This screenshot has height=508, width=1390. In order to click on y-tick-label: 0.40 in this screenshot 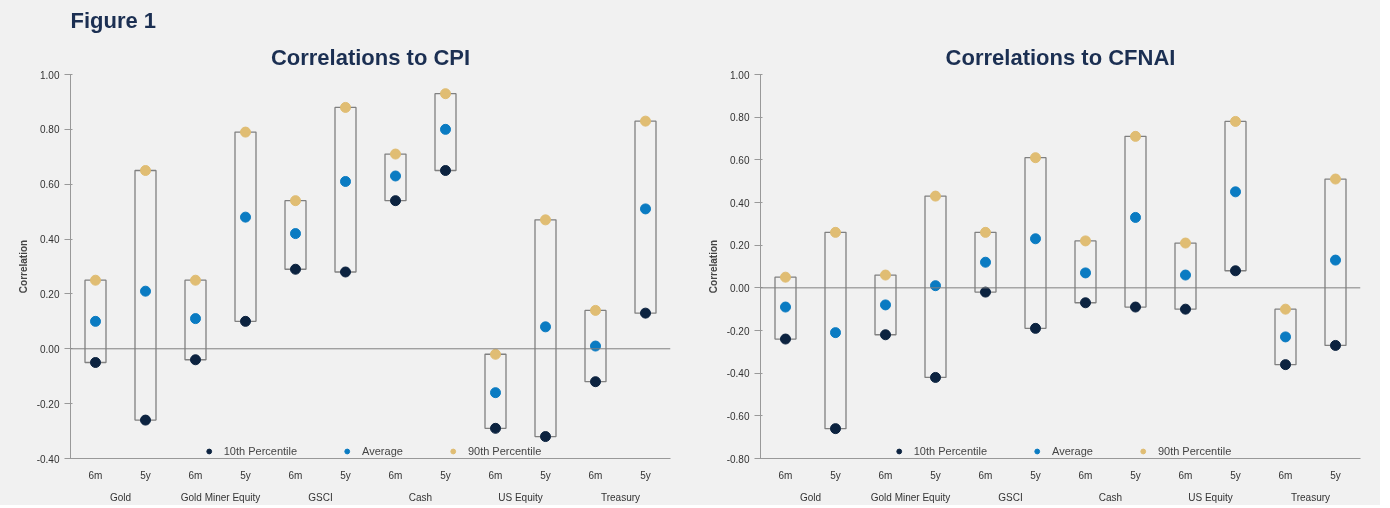, I will do `click(50, 240)`.